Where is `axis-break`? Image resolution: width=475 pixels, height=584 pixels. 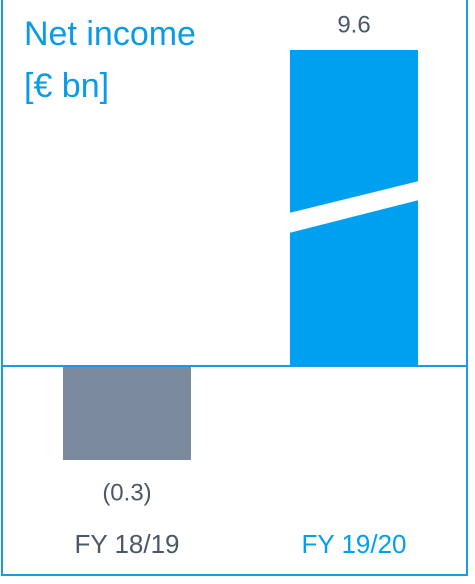 axis-break is located at coordinates (354, 207).